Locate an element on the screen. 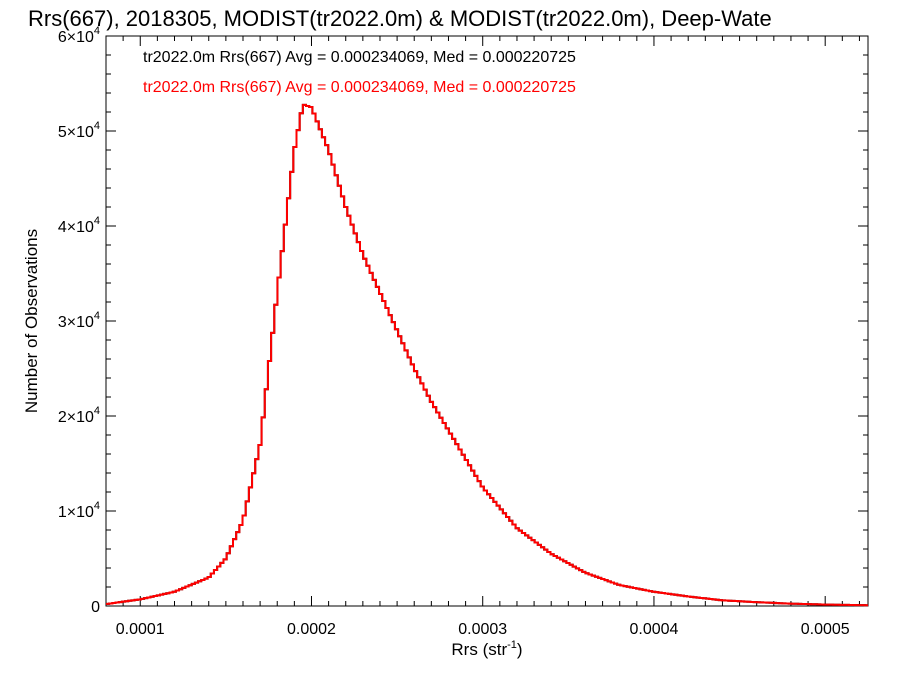 The width and height of the screenshot is (900, 675). y-tick-label: 3×10⁴ is located at coordinates (79, 320).